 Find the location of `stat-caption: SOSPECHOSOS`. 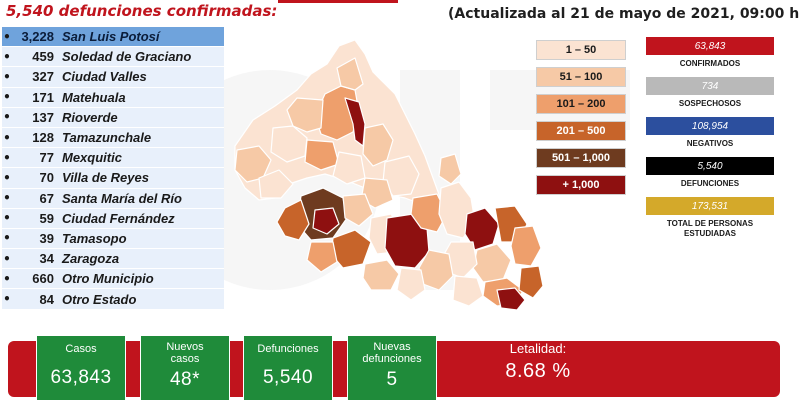

stat-caption: SOSPECHOSOS is located at coordinates (710, 103).